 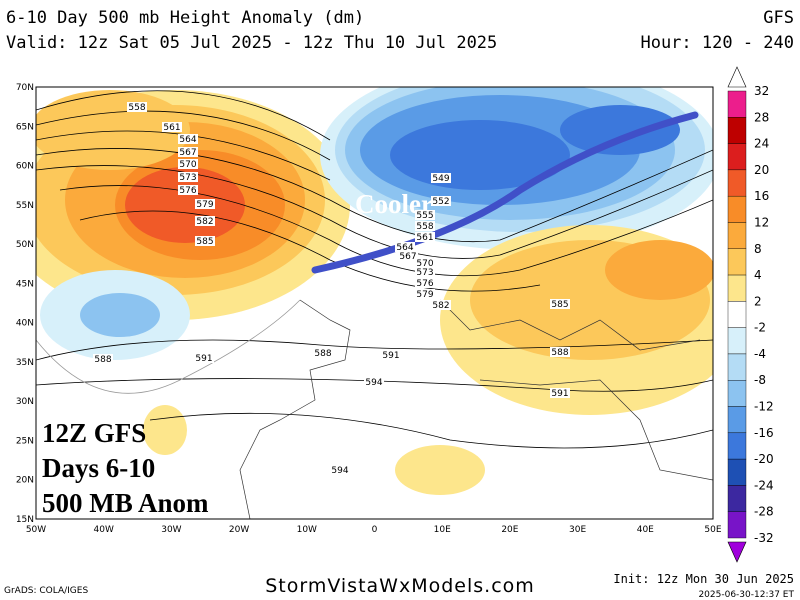 What do you see at coordinates (761, 91) in the screenshot?
I see `colorbar-label: 32` at bounding box center [761, 91].